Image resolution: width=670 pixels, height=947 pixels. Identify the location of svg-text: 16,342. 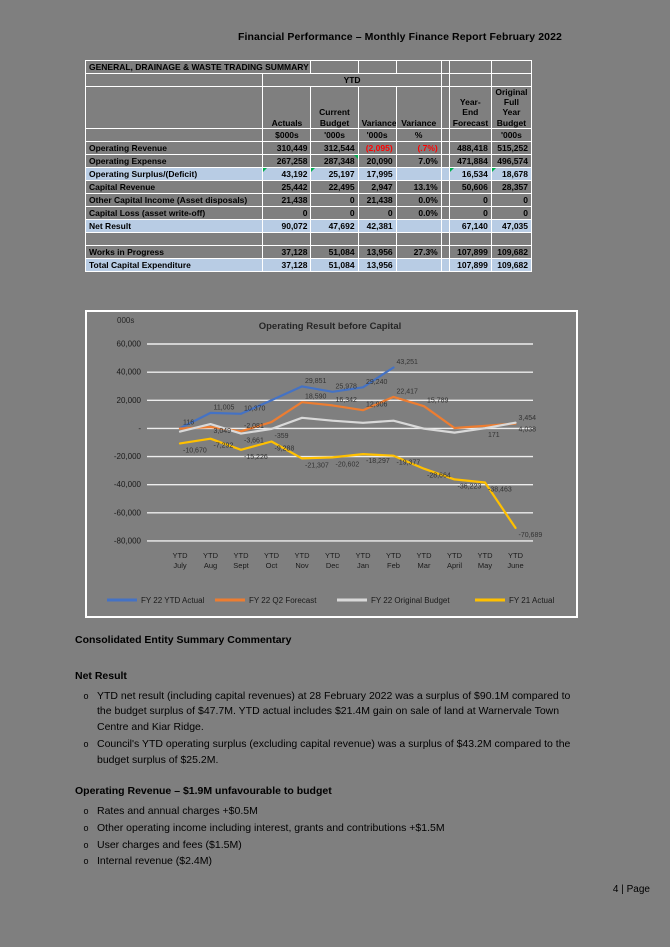
(347, 400).